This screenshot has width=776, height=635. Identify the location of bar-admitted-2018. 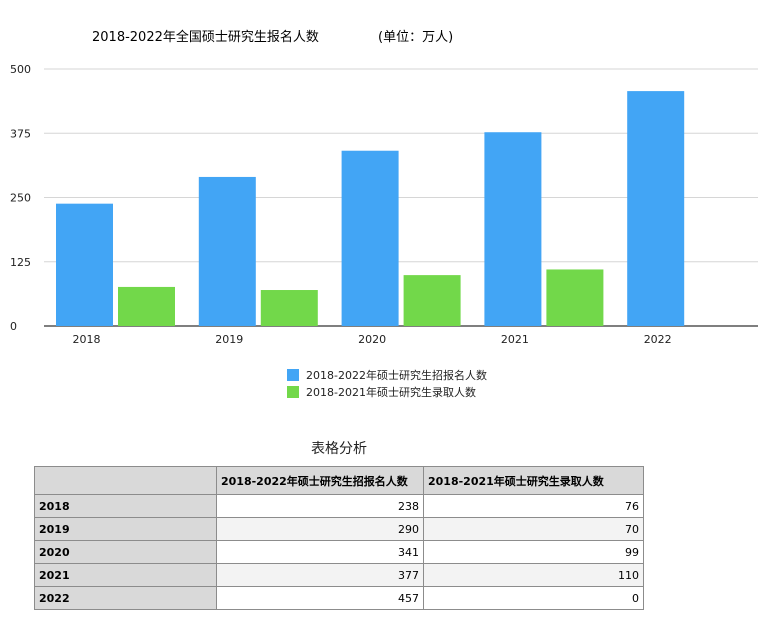
(146, 306).